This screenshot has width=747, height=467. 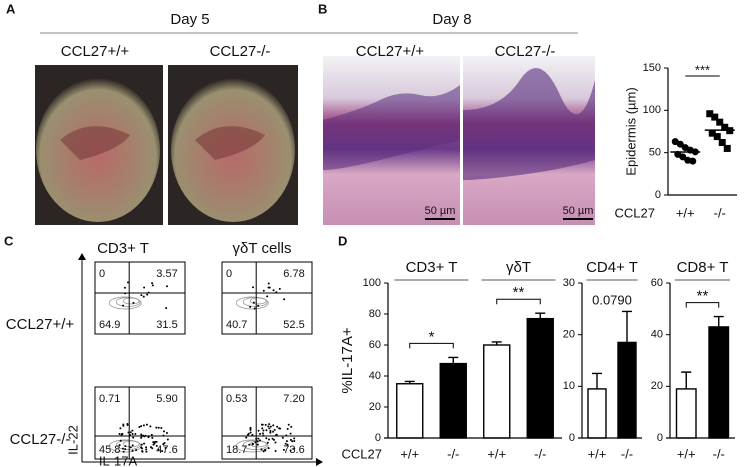 What do you see at coordinates (657, 335) in the screenshot?
I see `y-tick-label: 40` at bounding box center [657, 335].